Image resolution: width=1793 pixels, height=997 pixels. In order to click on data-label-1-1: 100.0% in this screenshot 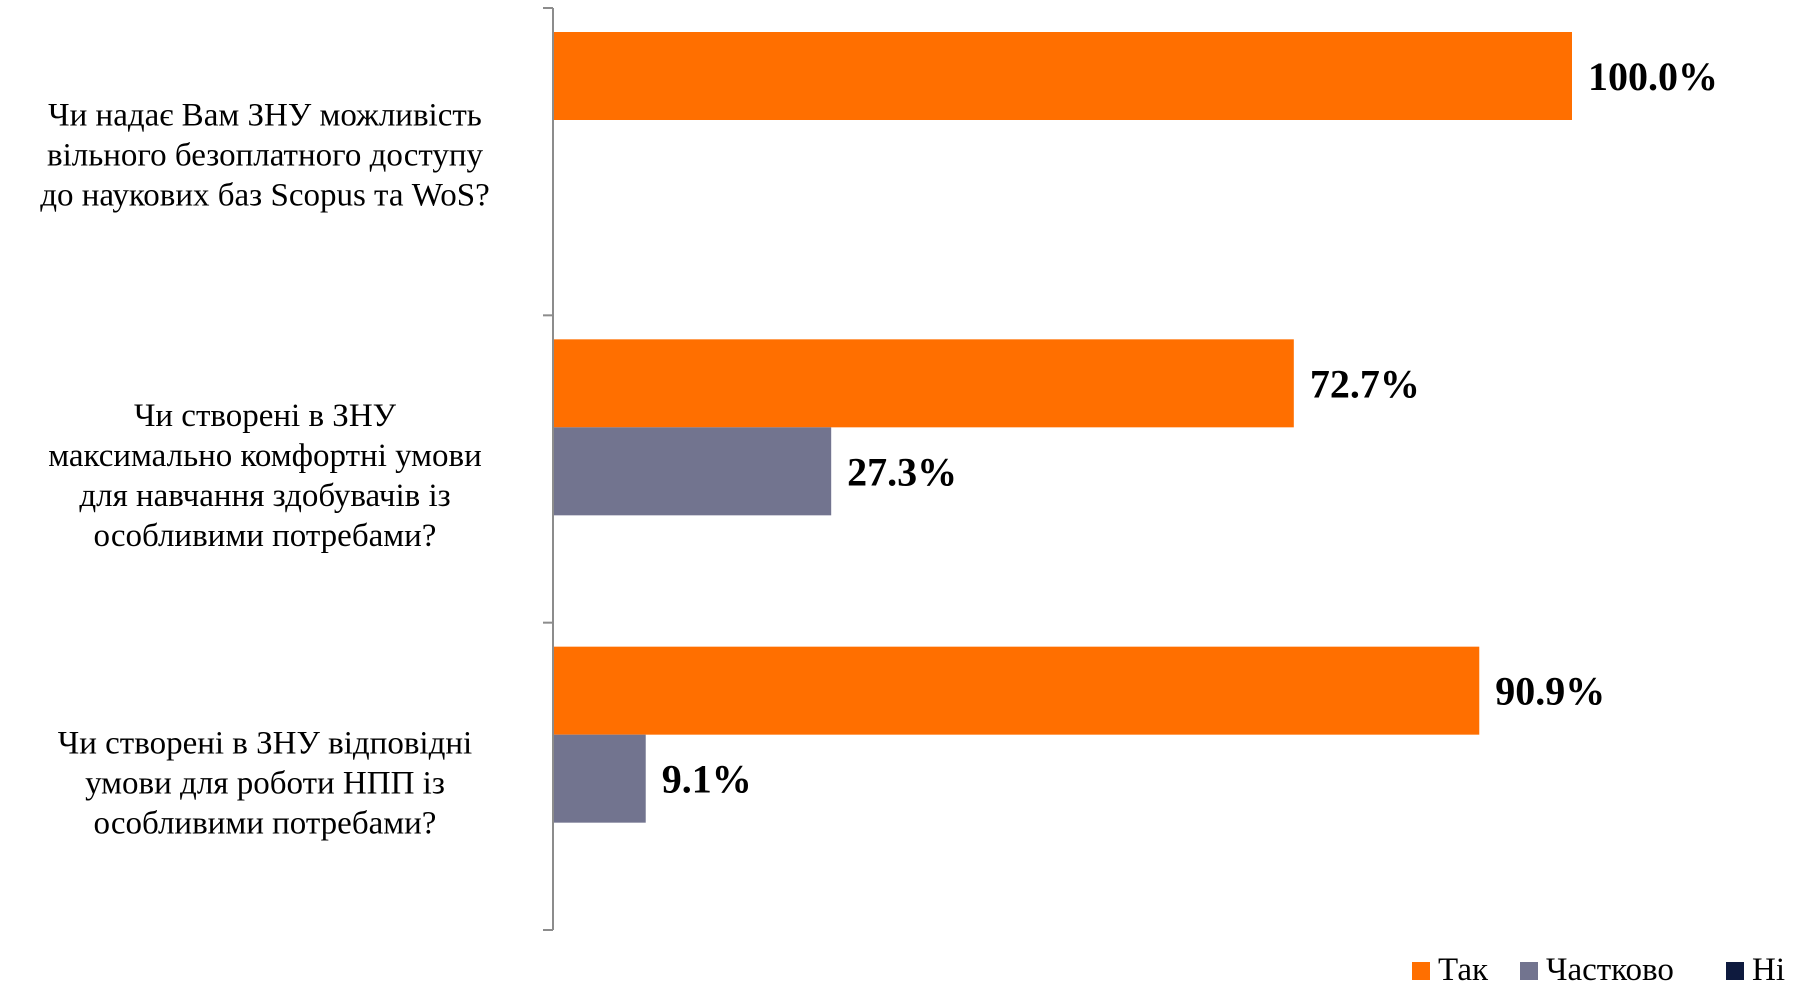, I will do `click(1653, 76)`.